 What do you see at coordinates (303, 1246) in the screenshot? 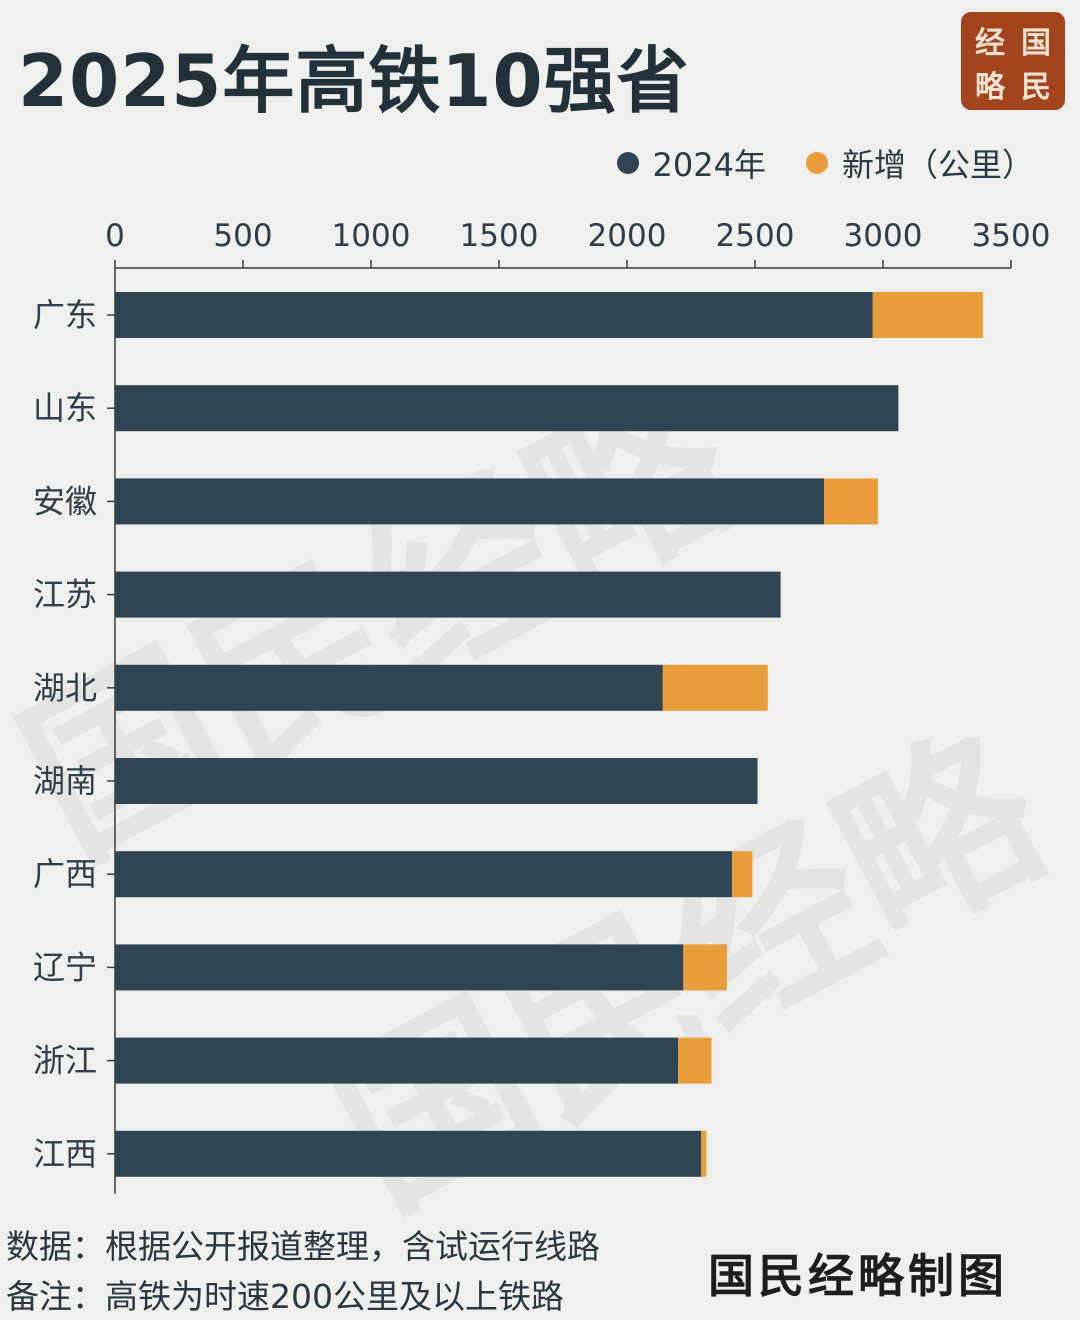
I see `data-source-note: 数据：根据公开报道整理，含试运行线路` at bounding box center [303, 1246].